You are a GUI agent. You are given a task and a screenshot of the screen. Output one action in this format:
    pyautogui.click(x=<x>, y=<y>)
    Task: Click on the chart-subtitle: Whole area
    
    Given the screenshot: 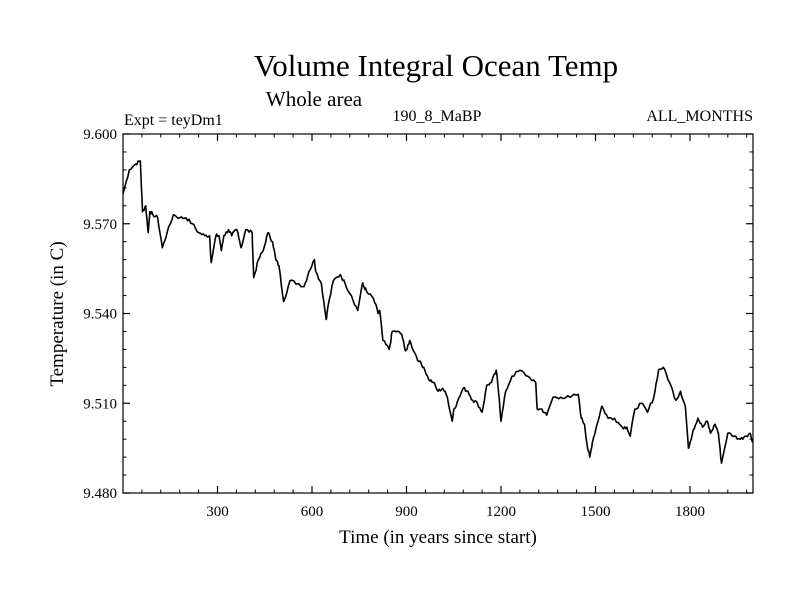 What is the action you would take?
    pyautogui.click(x=314, y=99)
    